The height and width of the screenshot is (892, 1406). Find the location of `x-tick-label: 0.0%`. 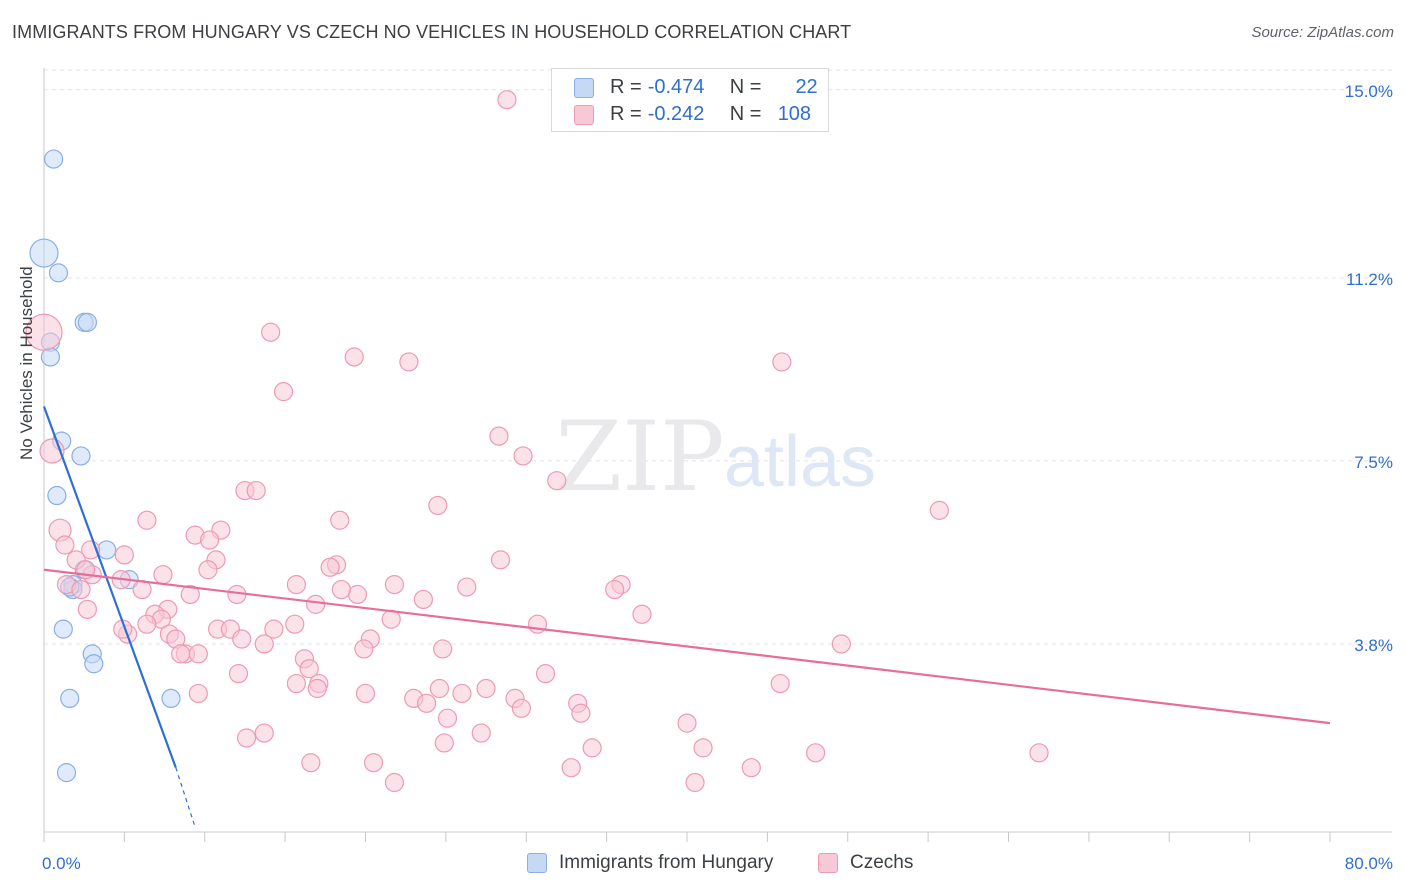

x-tick-label: 0.0% is located at coordinates (61, 863).